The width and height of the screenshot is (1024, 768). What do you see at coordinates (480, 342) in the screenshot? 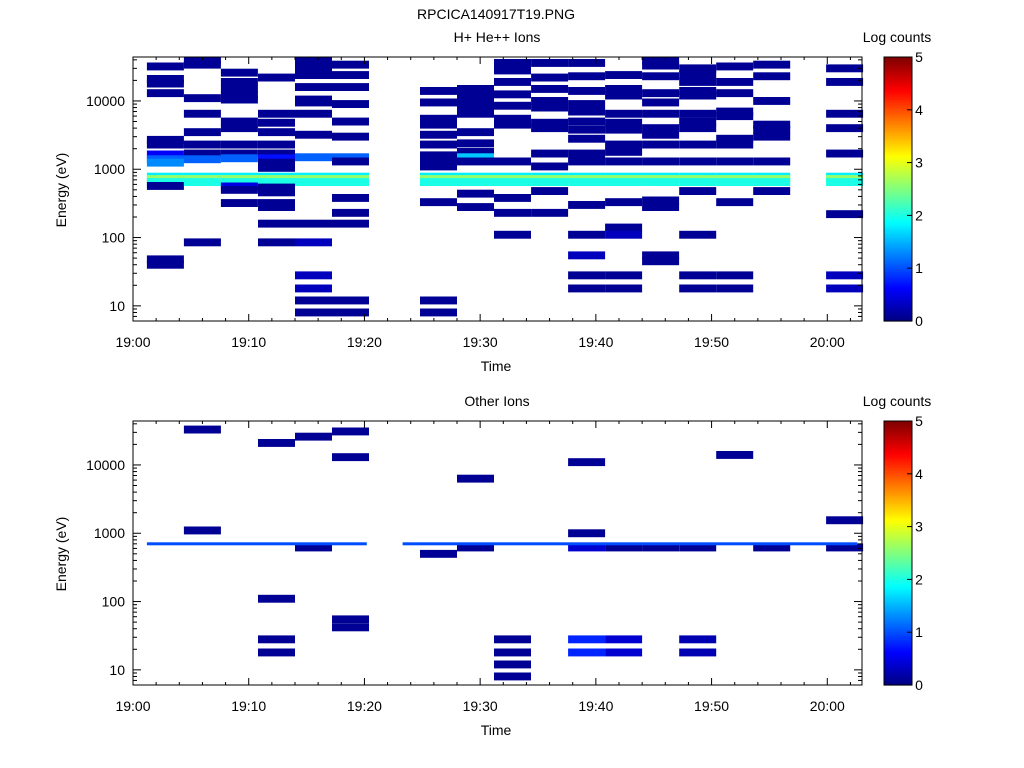
I see `x-tick-label: 19:30` at bounding box center [480, 342].